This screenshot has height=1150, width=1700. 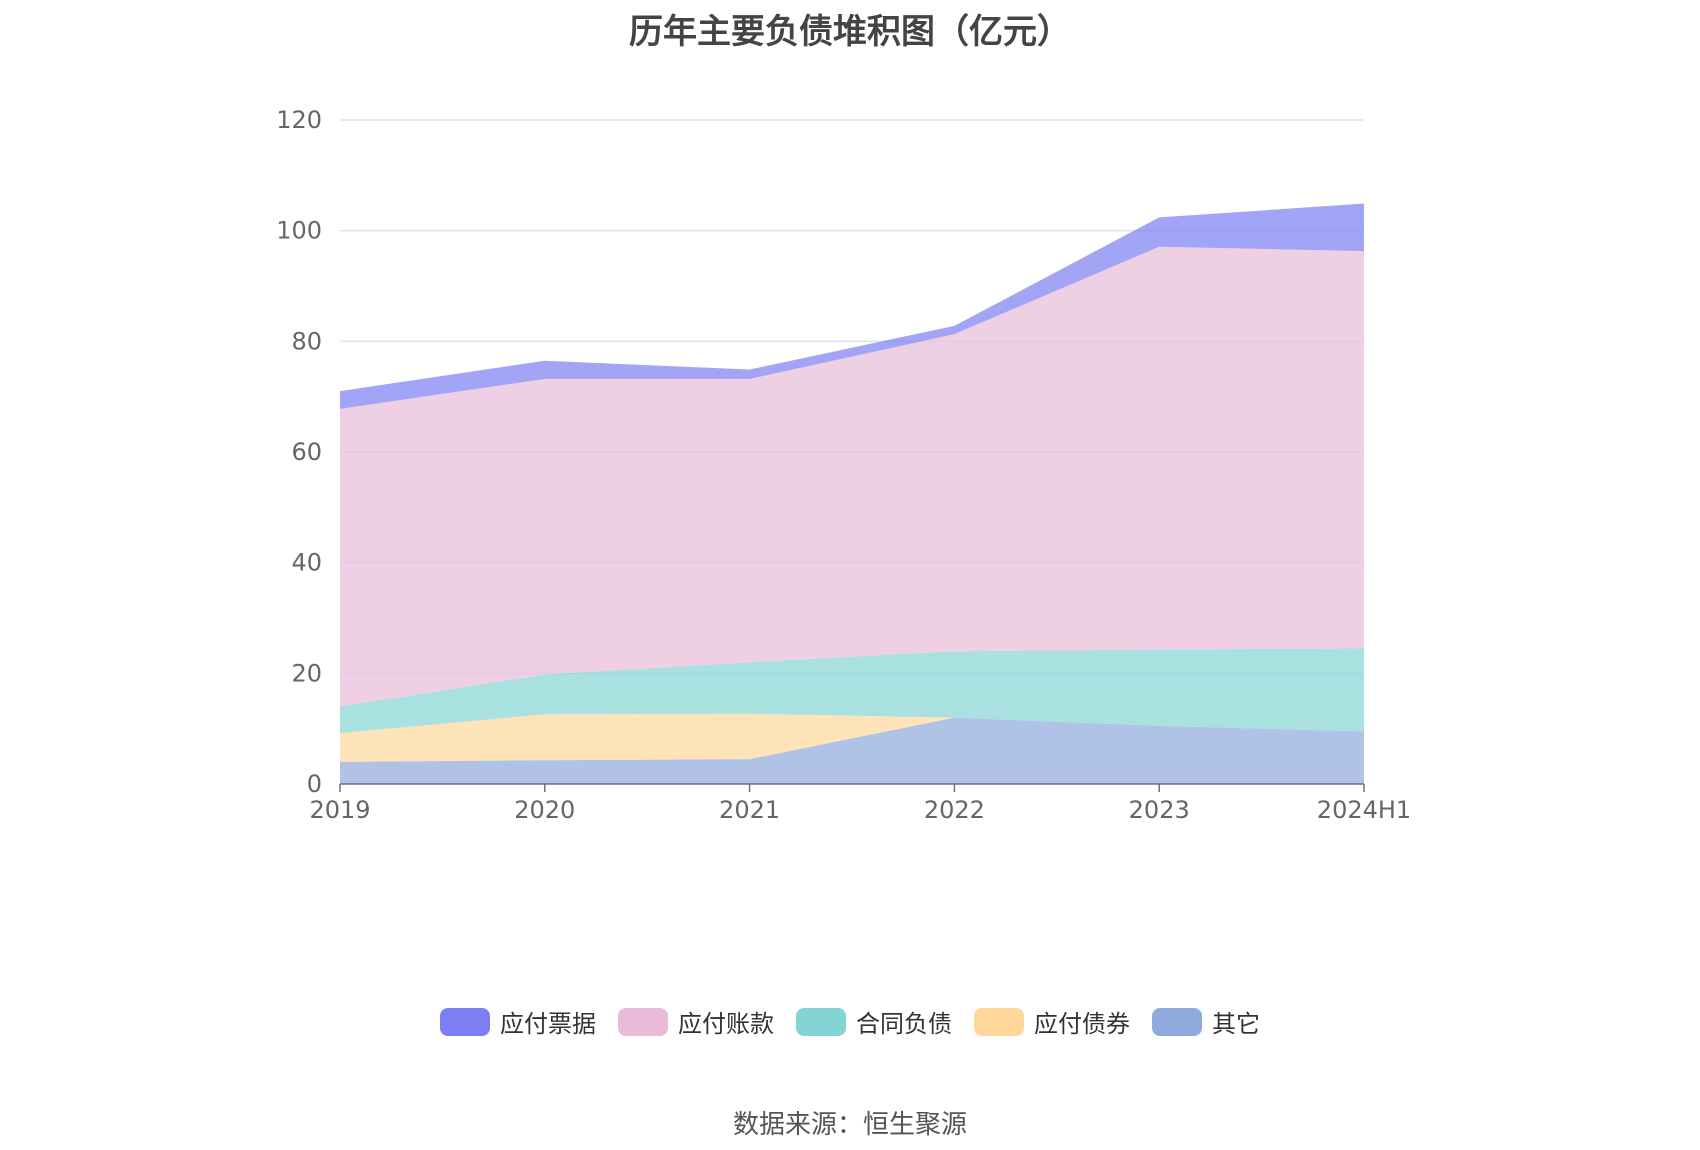 I want to click on axes: 2019 2020 2021 2022 2023 2024H1, so click(x=860, y=803).